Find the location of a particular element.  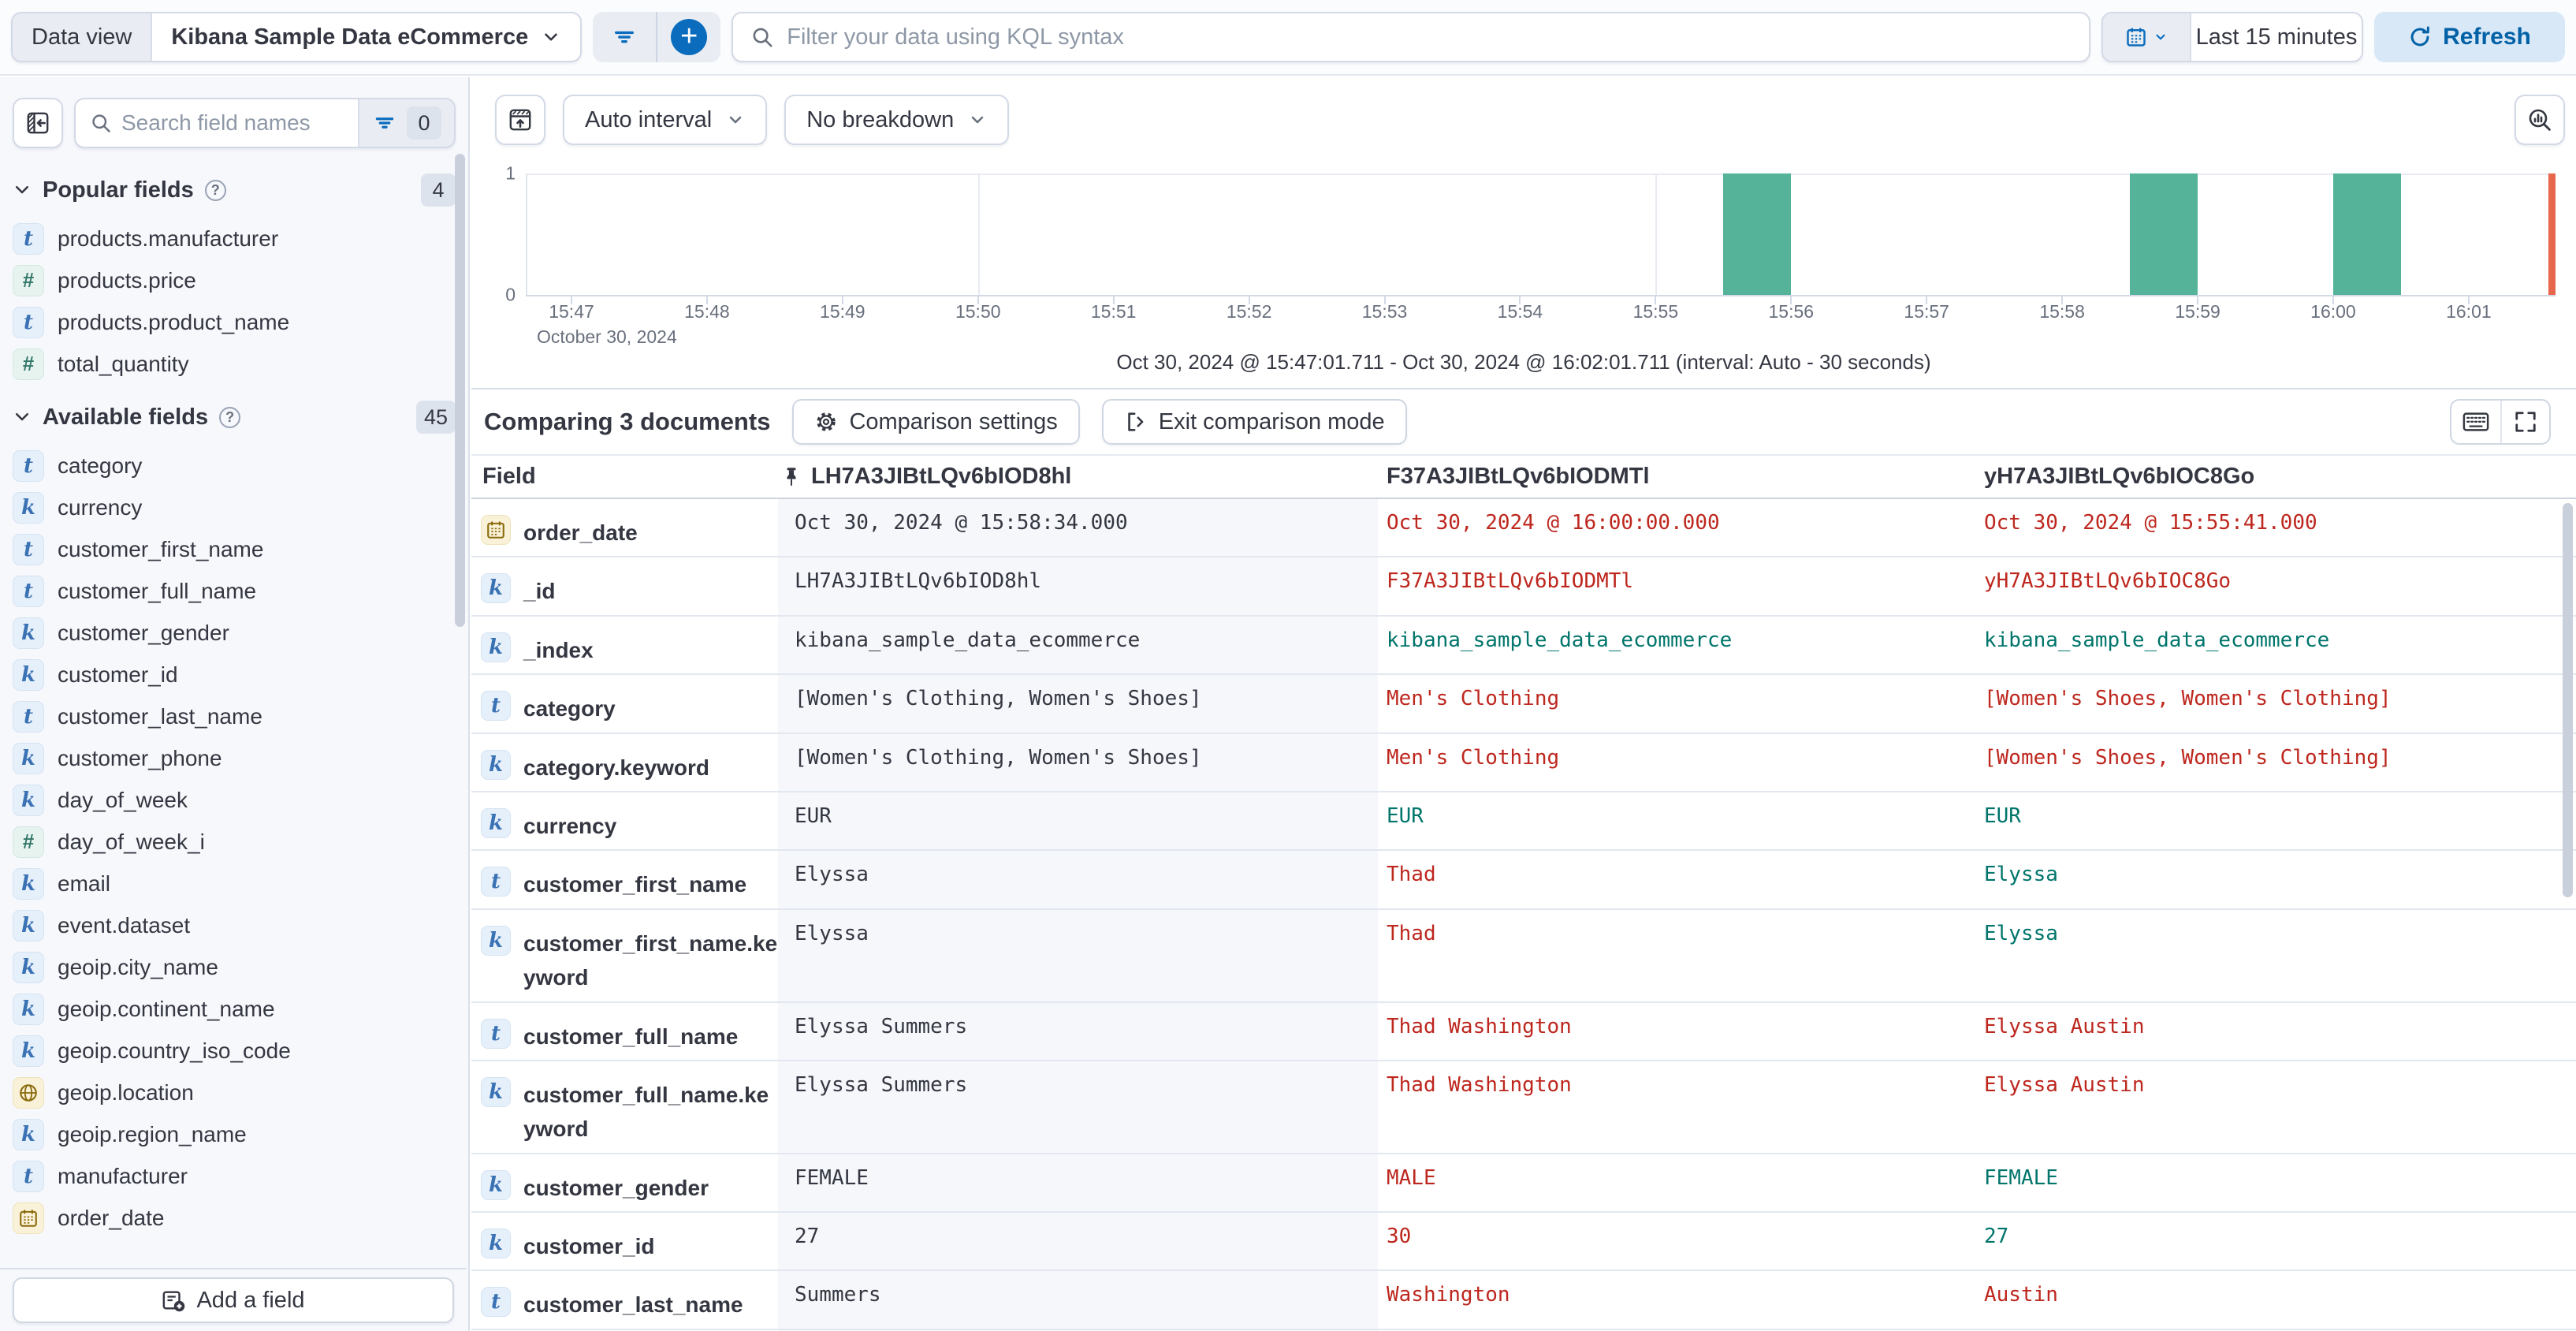

collapse-sidebar-button is located at coordinates (38, 123).